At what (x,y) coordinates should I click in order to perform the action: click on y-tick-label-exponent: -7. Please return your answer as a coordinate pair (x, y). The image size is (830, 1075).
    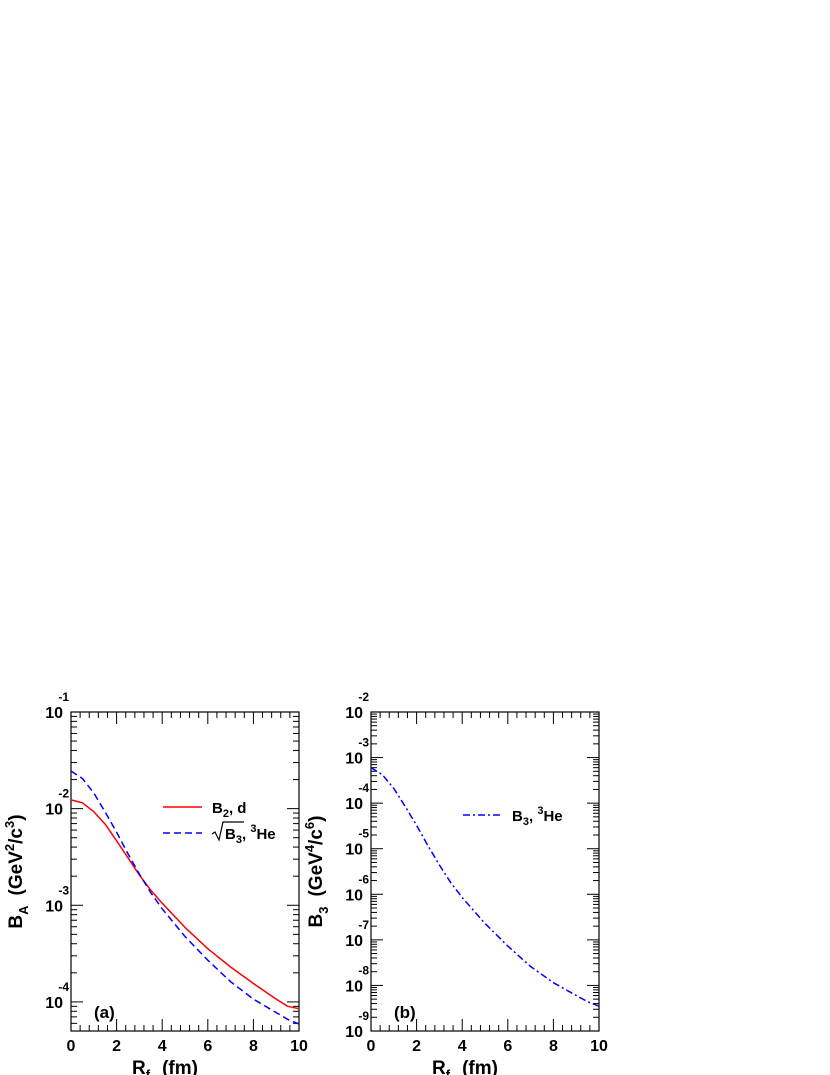
    Looking at the image, I should click on (363, 925).